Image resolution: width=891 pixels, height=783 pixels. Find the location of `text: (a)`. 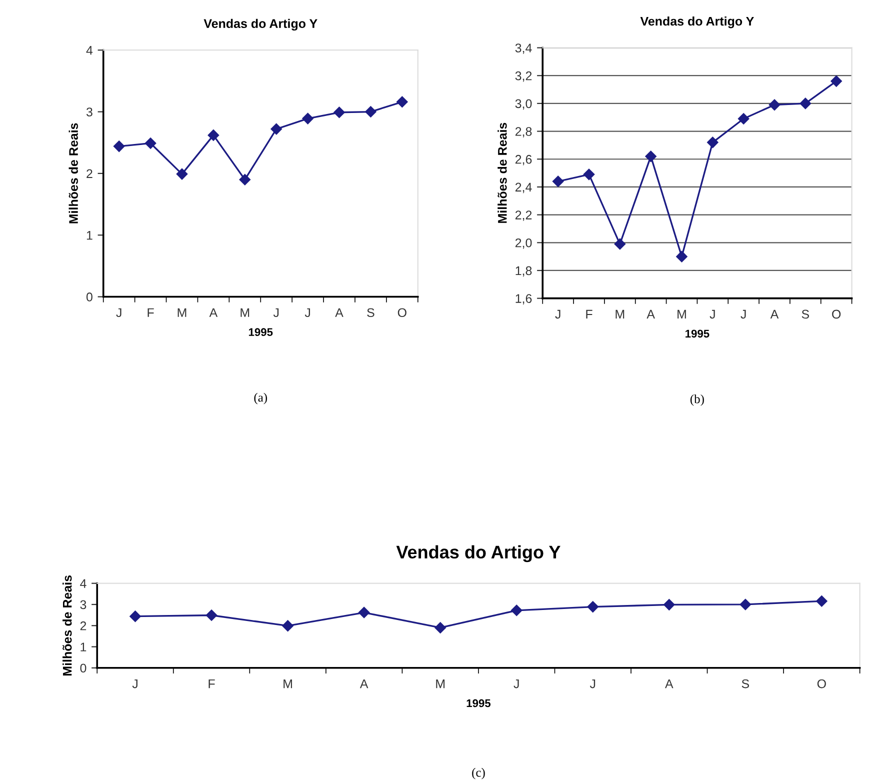

text: (a) is located at coordinates (261, 398).